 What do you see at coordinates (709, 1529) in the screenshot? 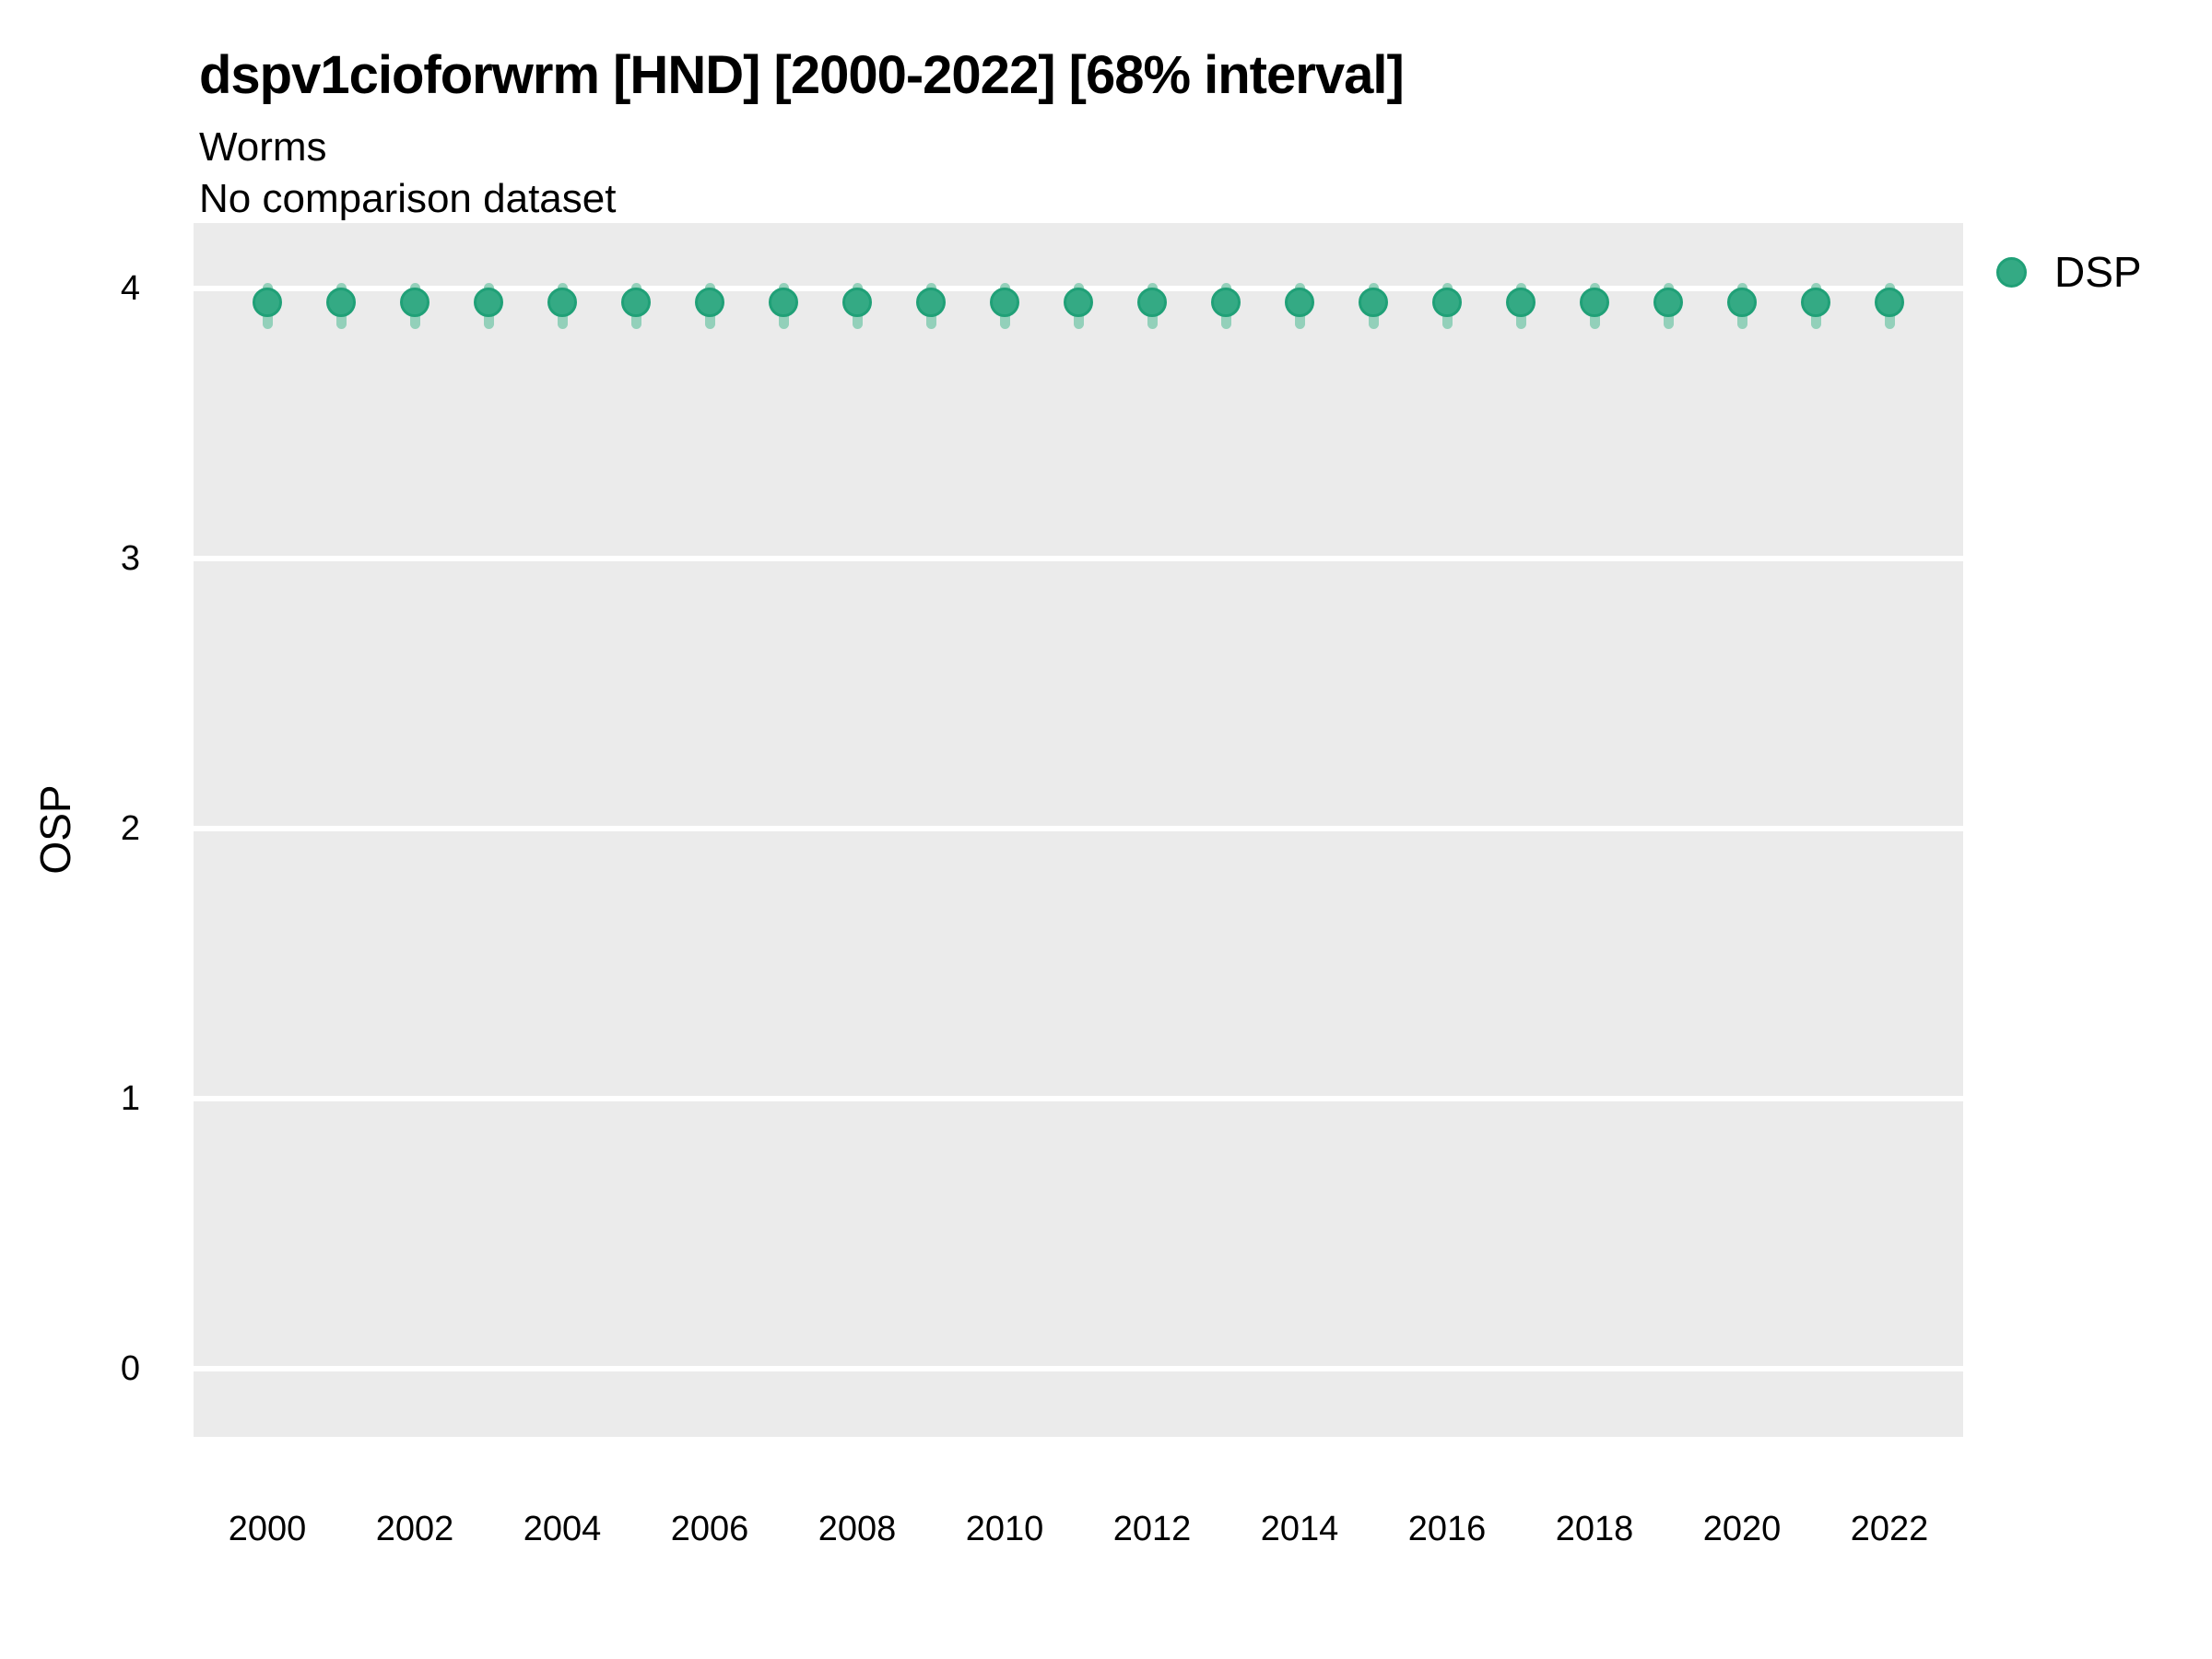
I see `x-tick-label: 2006` at bounding box center [709, 1529].